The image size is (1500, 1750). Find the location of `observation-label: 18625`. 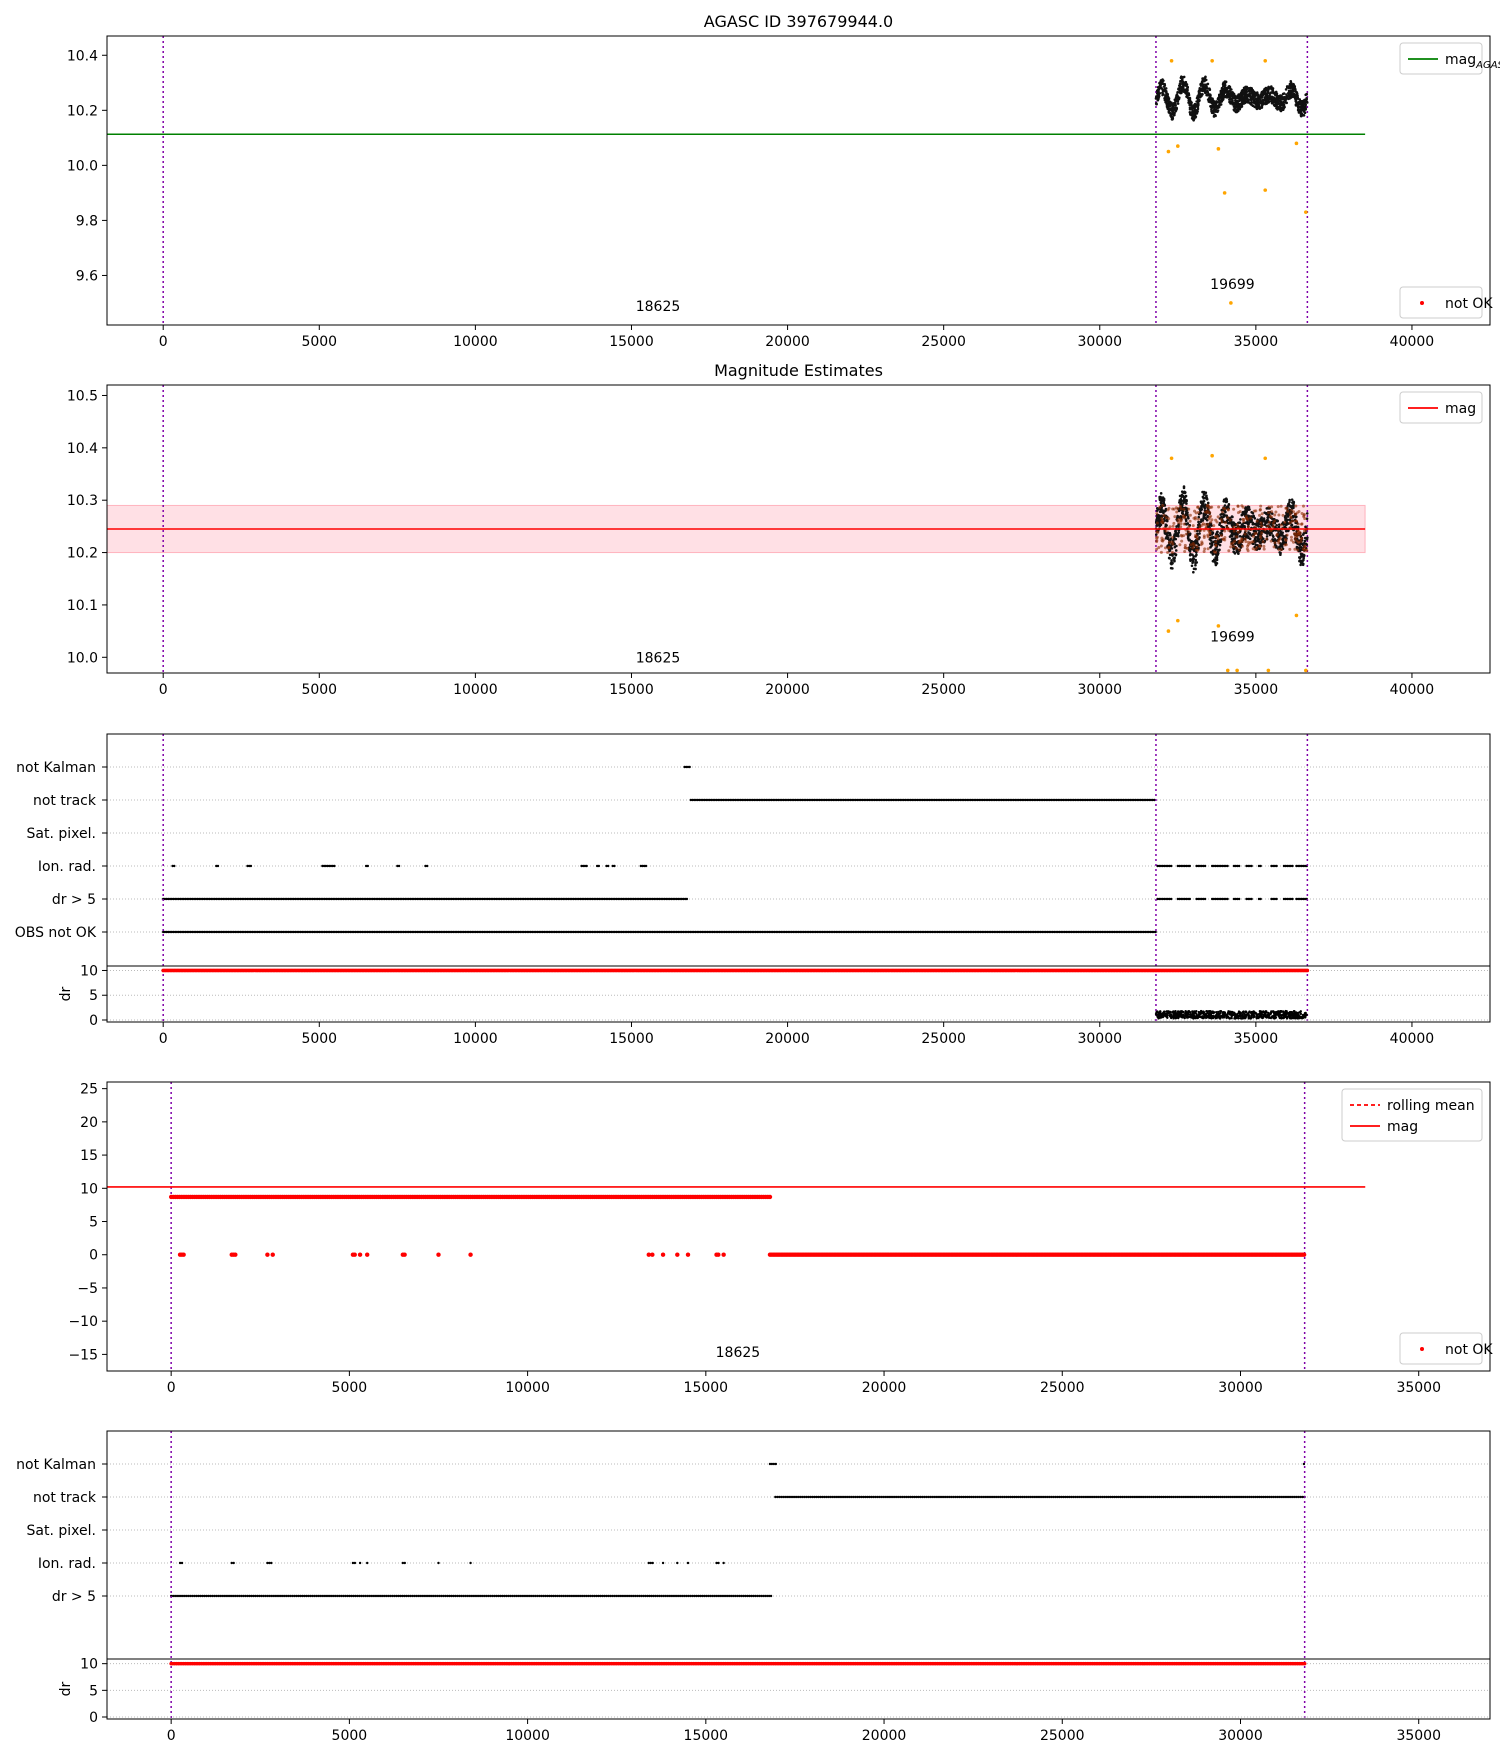

observation-label: 18625 is located at coordinates (658, 307).